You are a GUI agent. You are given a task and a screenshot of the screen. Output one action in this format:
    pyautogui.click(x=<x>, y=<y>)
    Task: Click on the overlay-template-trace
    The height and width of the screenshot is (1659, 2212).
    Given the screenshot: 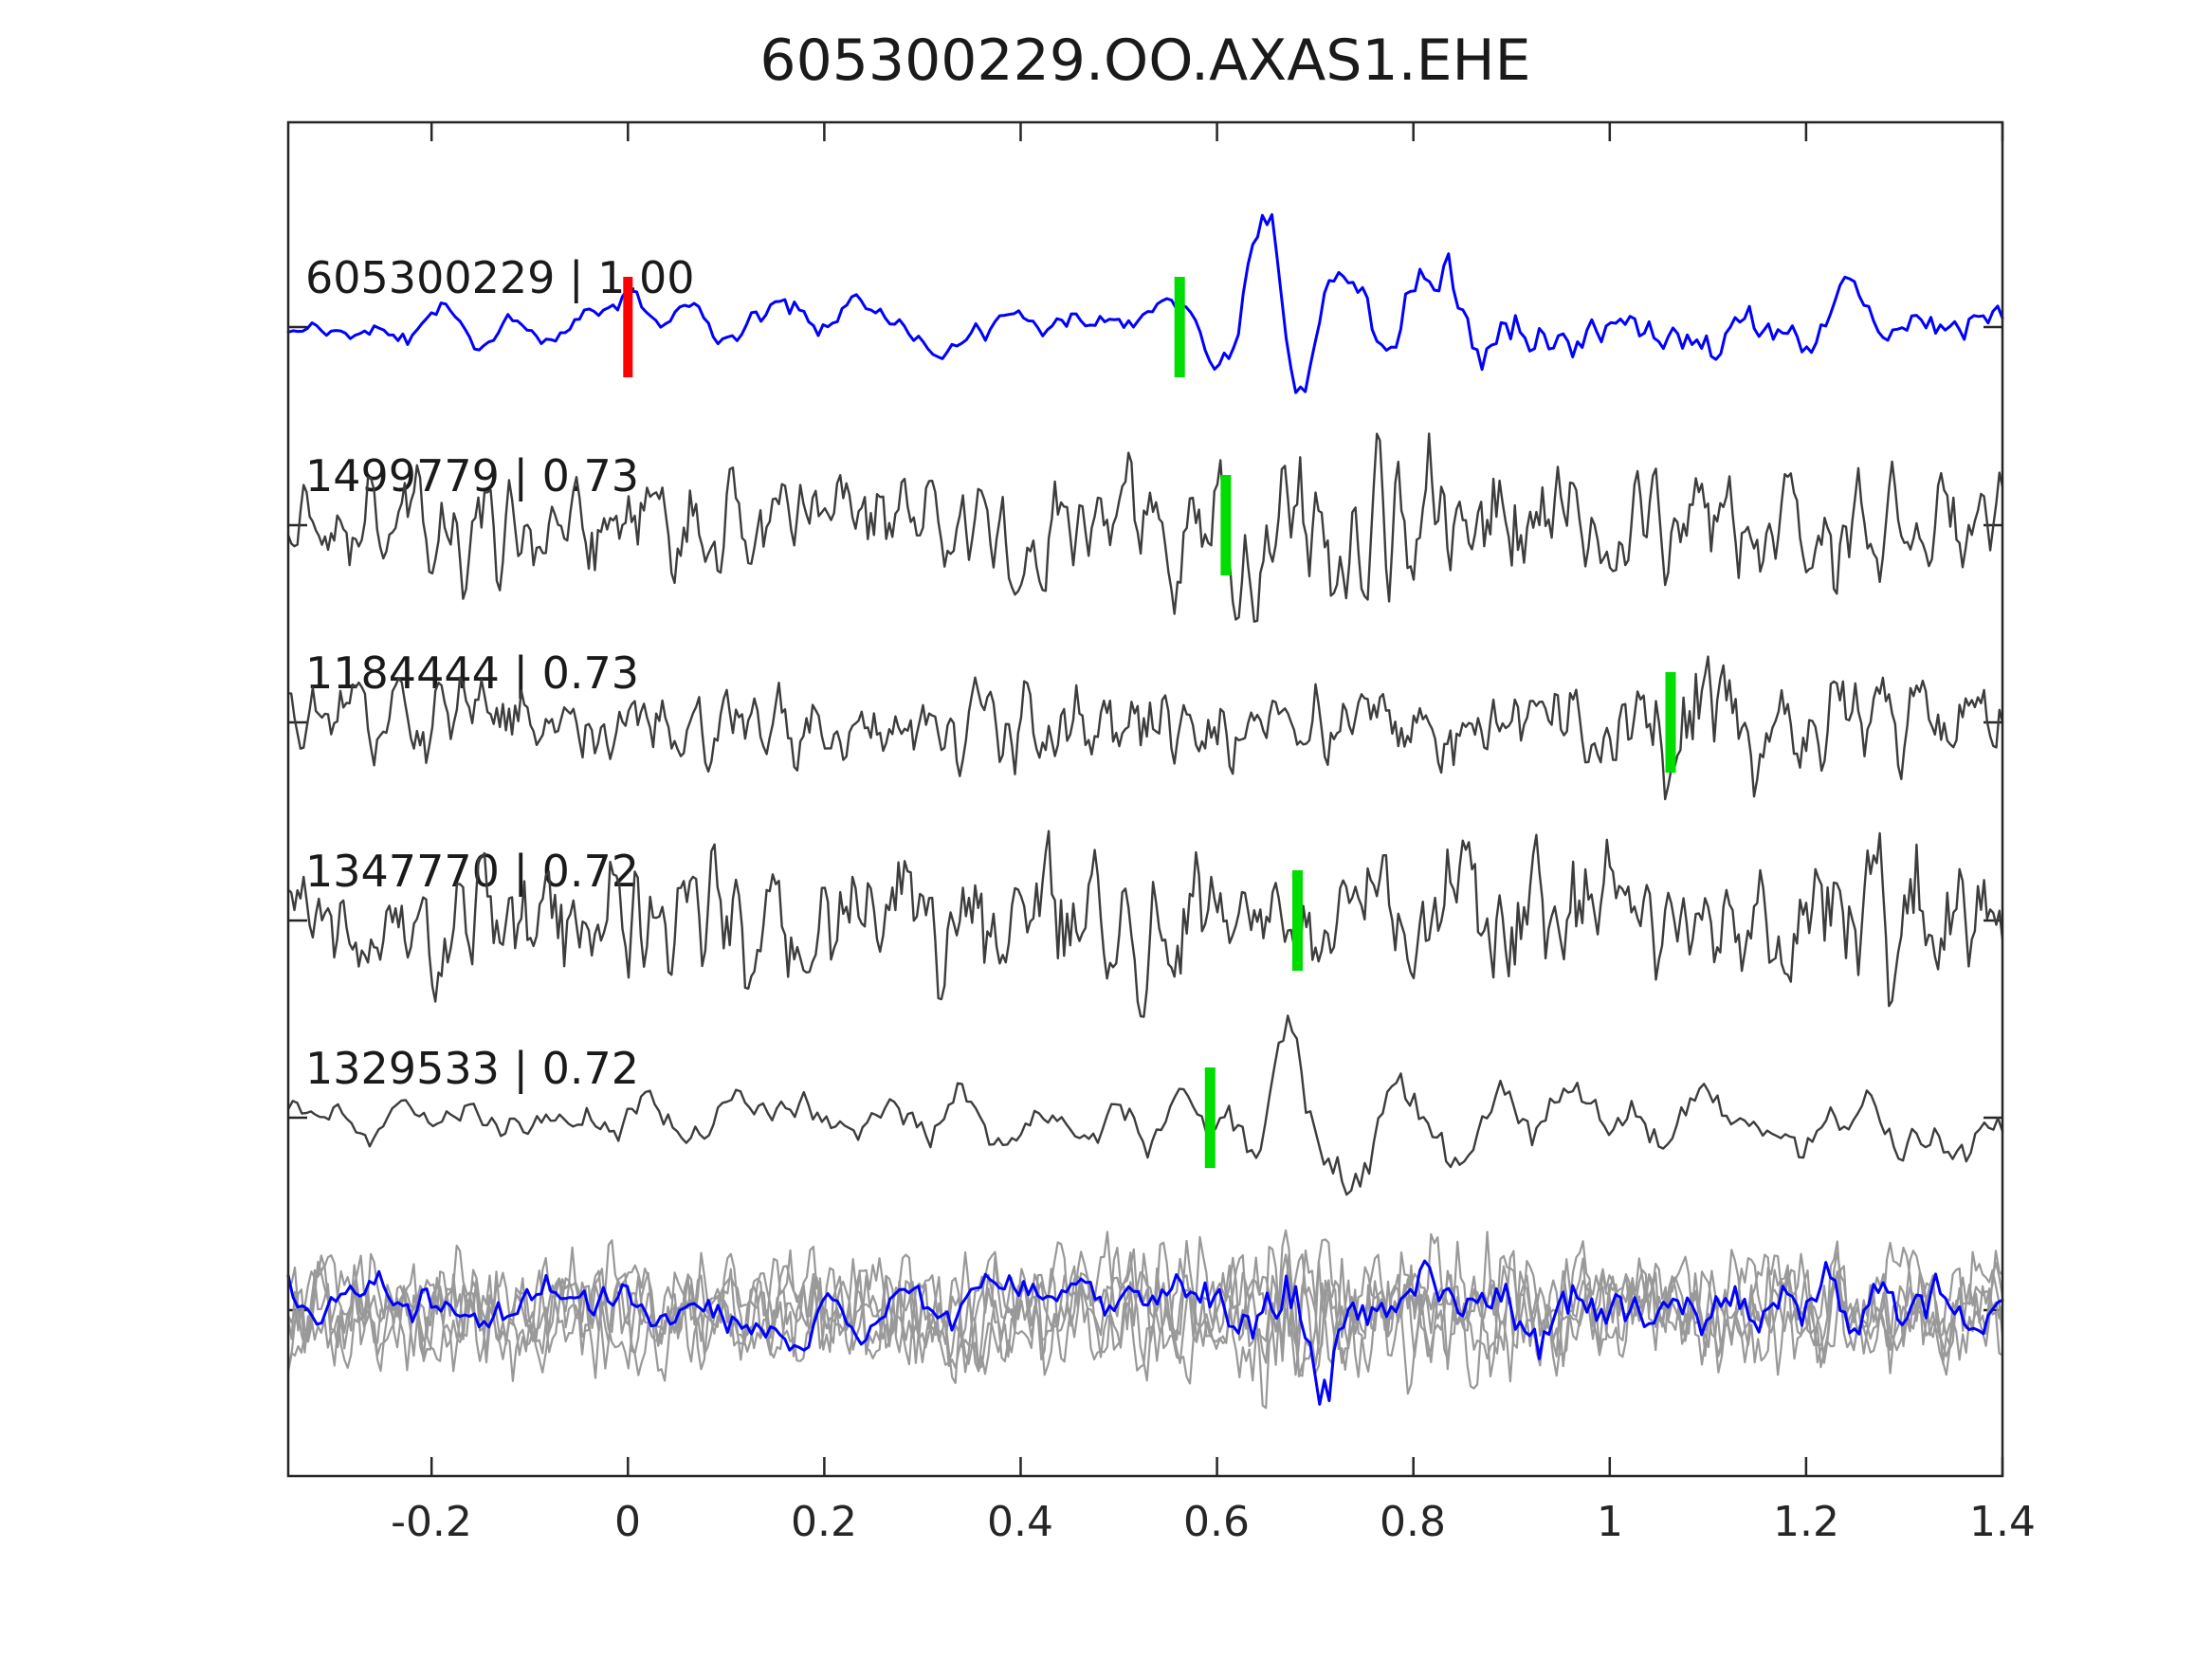 What is the action you would take?
    pyautogui.click(x=1145, y=1332)
    